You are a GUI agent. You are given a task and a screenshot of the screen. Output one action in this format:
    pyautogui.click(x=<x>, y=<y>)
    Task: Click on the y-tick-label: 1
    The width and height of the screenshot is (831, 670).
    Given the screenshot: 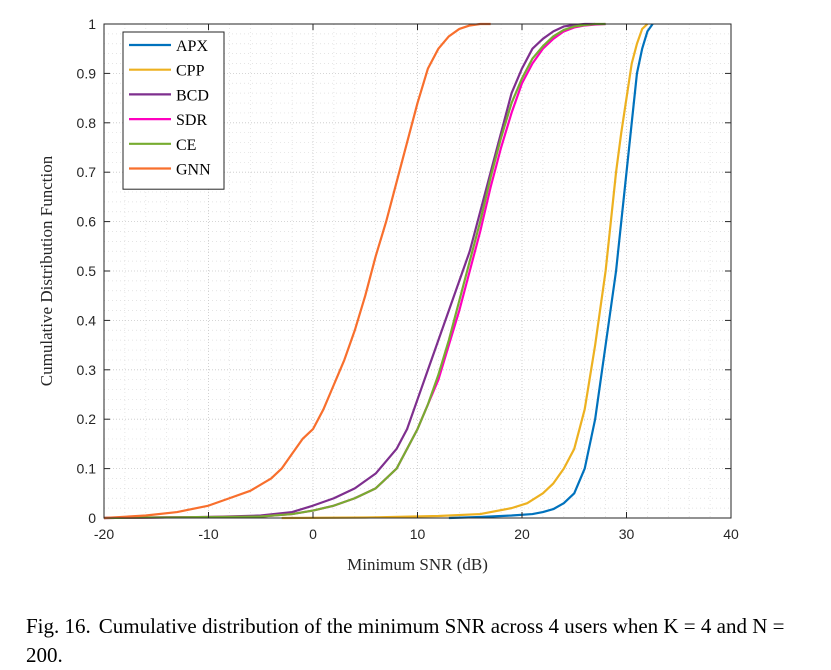 What is the action you would take?
    pyautogui.click(x=92, y=24)
    